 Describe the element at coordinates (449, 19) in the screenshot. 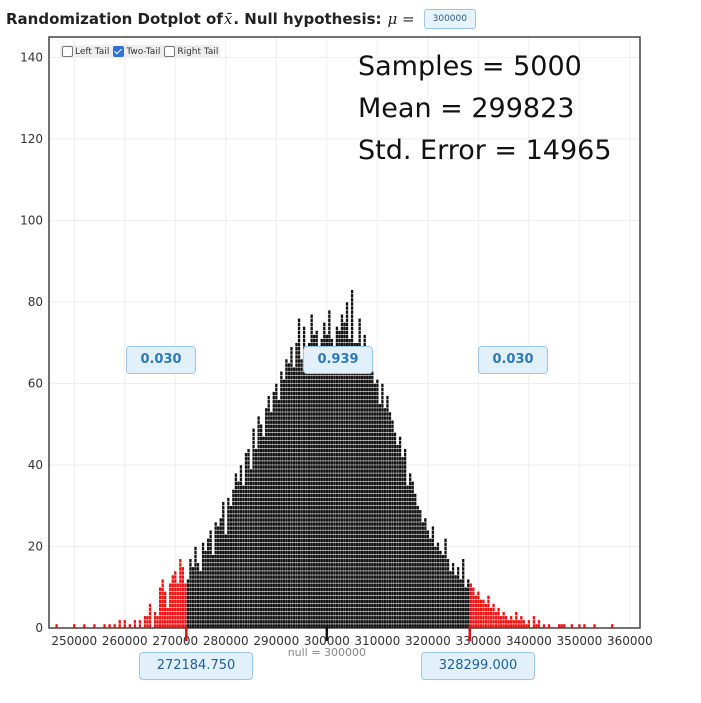

I see `null-value-input: 300000` at that location.